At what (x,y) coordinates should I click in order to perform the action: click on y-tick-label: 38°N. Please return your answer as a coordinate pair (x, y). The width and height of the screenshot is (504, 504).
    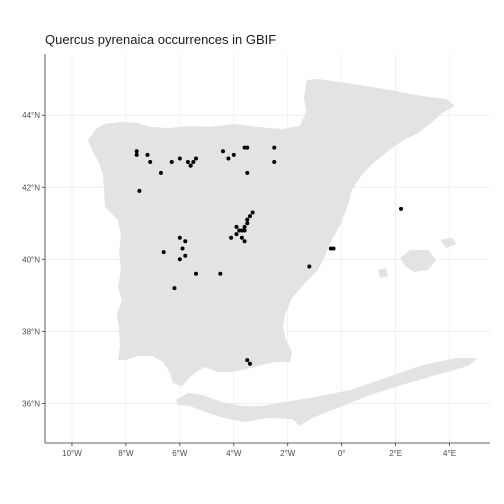
    Looking at the image, I should click on (31, 331).